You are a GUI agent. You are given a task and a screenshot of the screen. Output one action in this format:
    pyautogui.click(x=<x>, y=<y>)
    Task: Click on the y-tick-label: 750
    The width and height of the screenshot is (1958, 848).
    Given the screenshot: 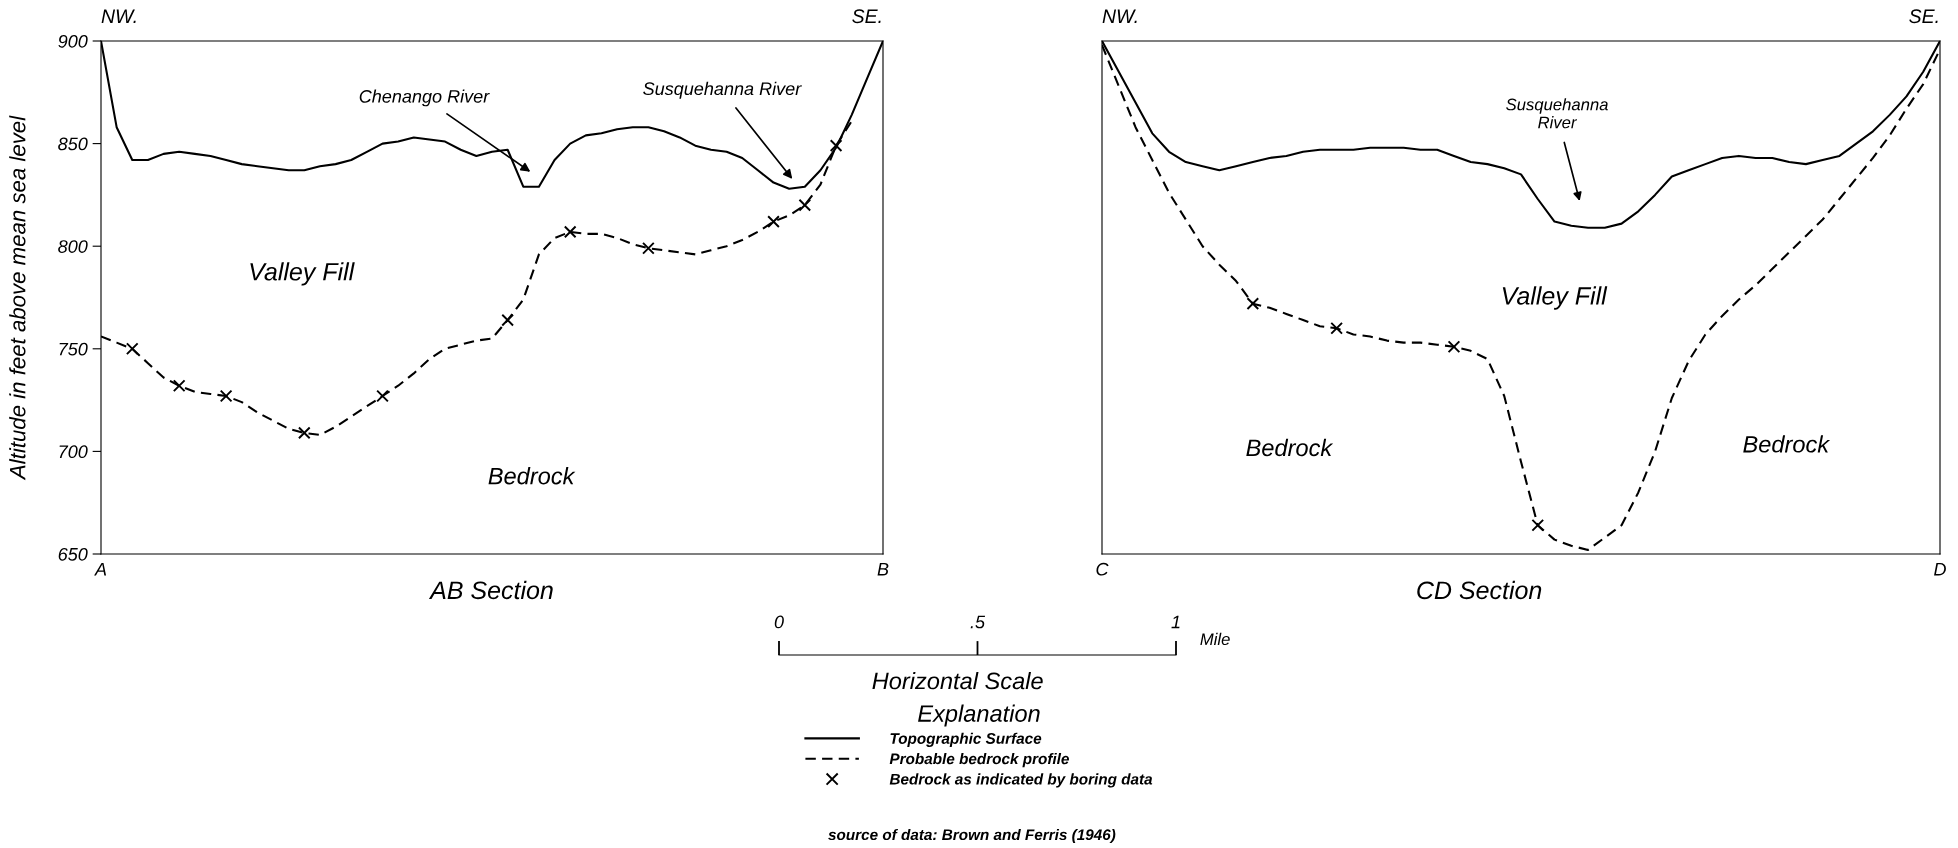 What is the action you would take?
    pyautogui.click(x=73, y=349)
    